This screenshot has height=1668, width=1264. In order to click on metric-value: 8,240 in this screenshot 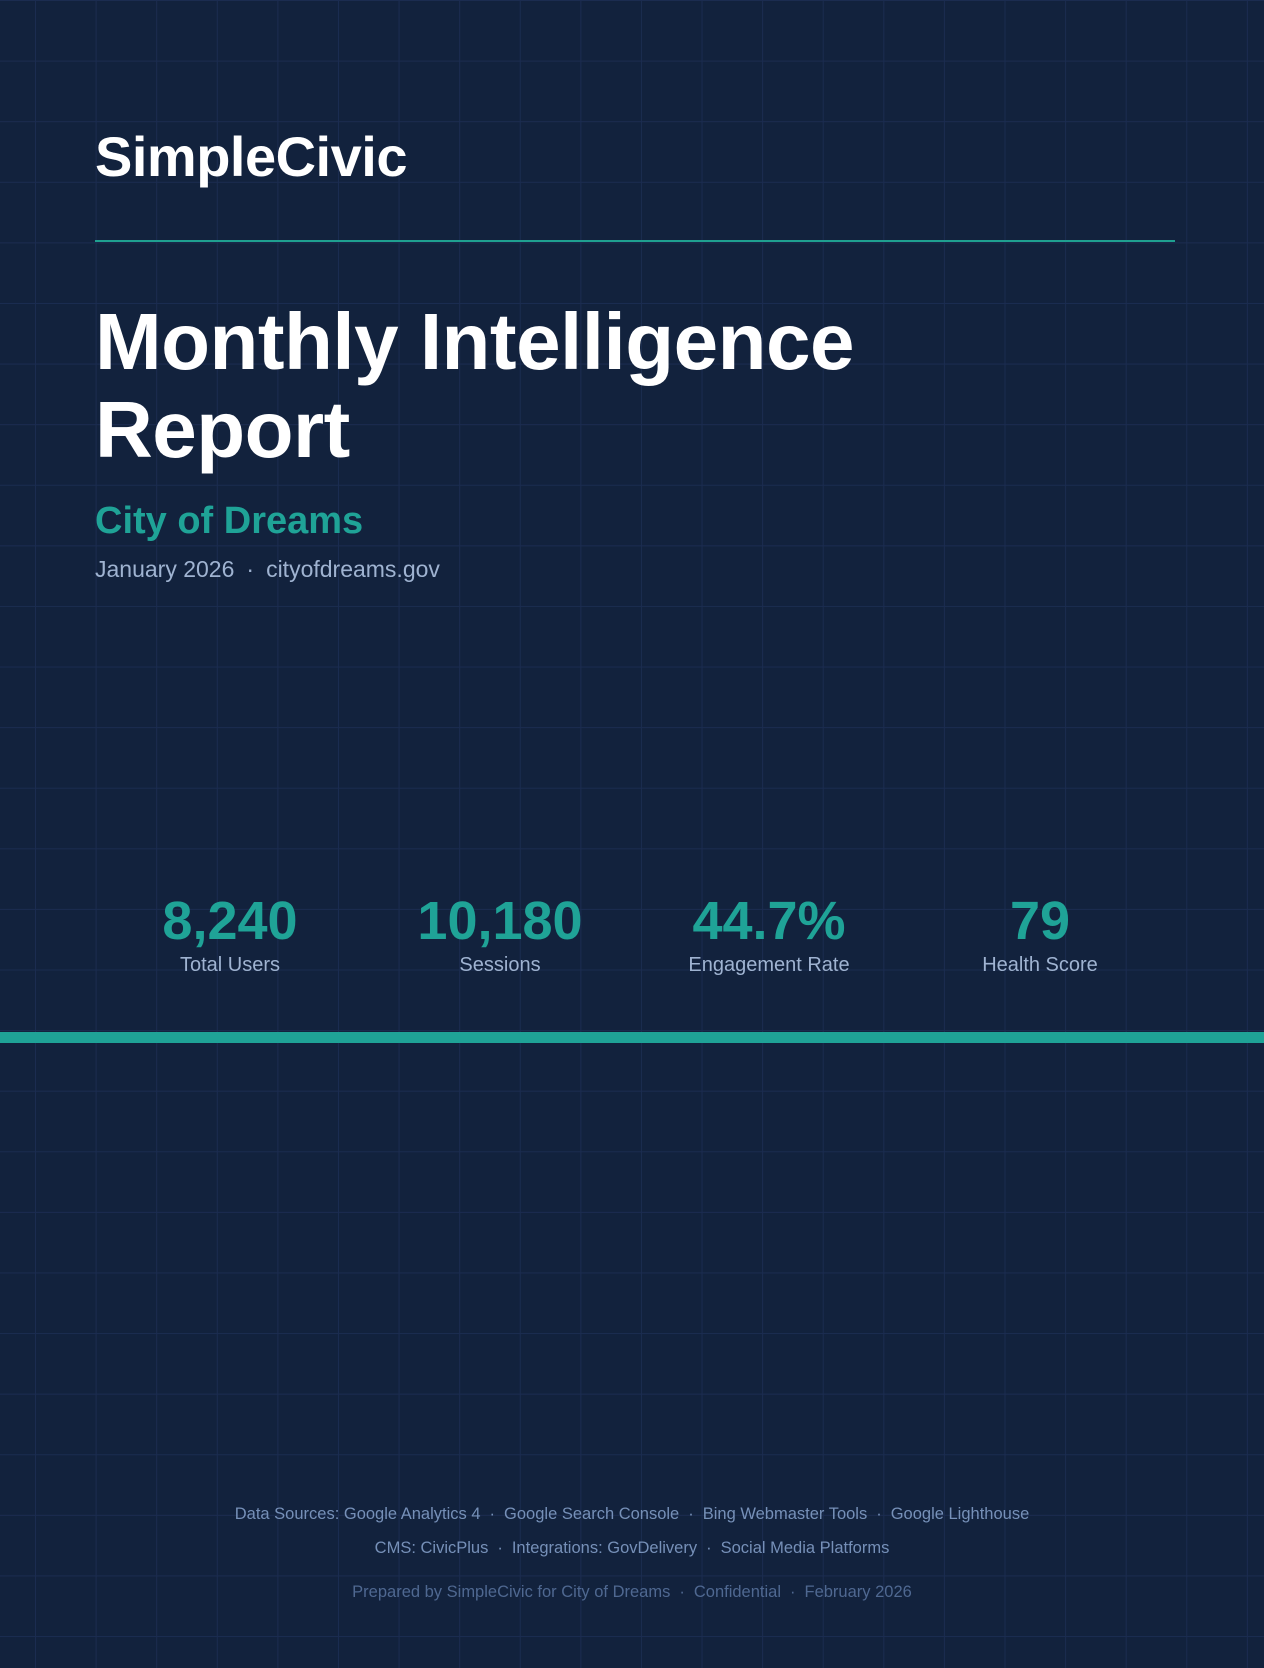, I will do `click(230, 921)`.